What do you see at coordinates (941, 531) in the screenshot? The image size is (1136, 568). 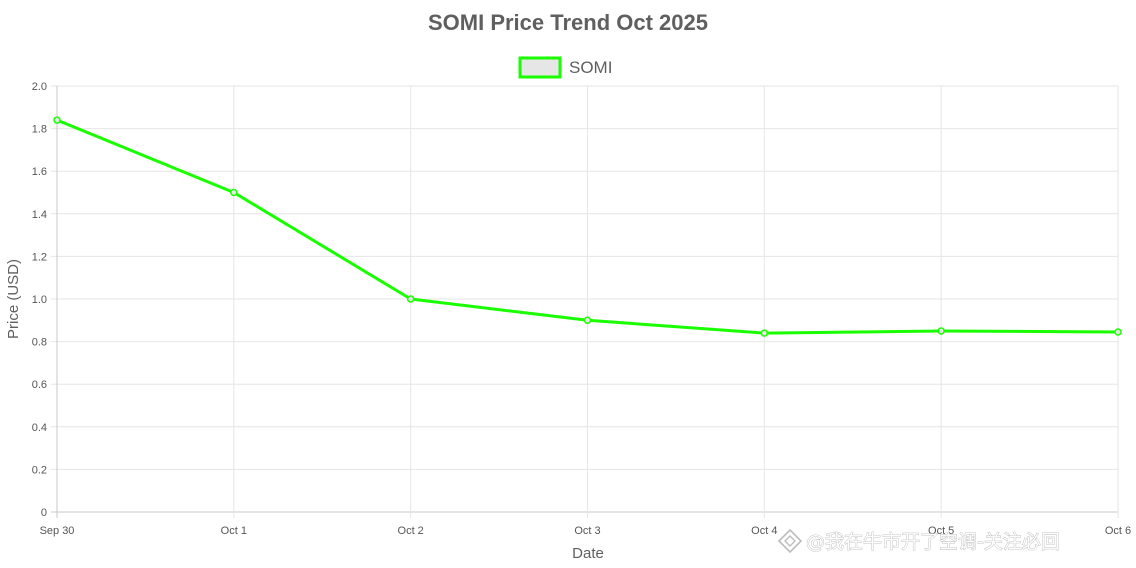 I see `x-tick-label: Oct 5` at bounding box center [941, 531].